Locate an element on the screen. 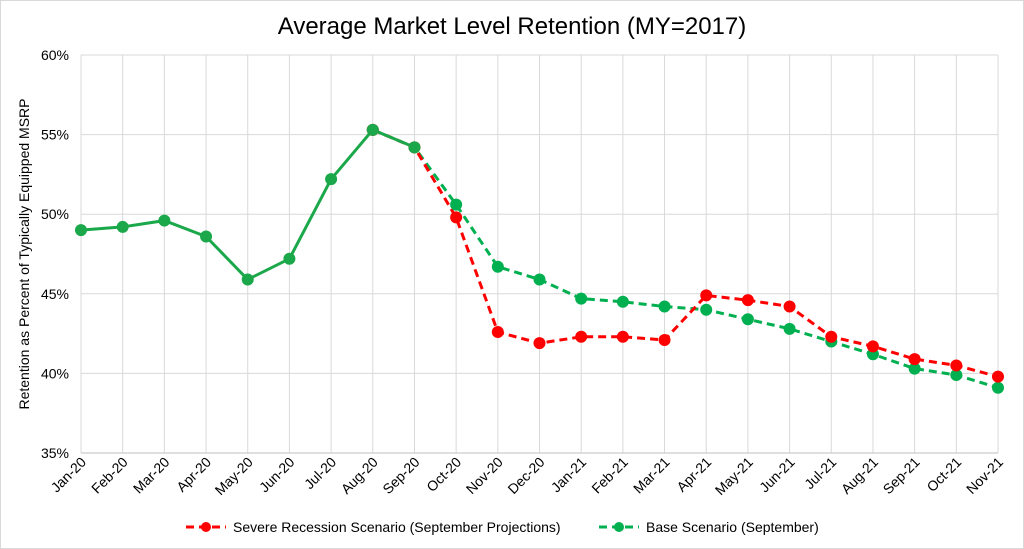  x-tick-label: Jan-21 is located at coordinates (569, 475).